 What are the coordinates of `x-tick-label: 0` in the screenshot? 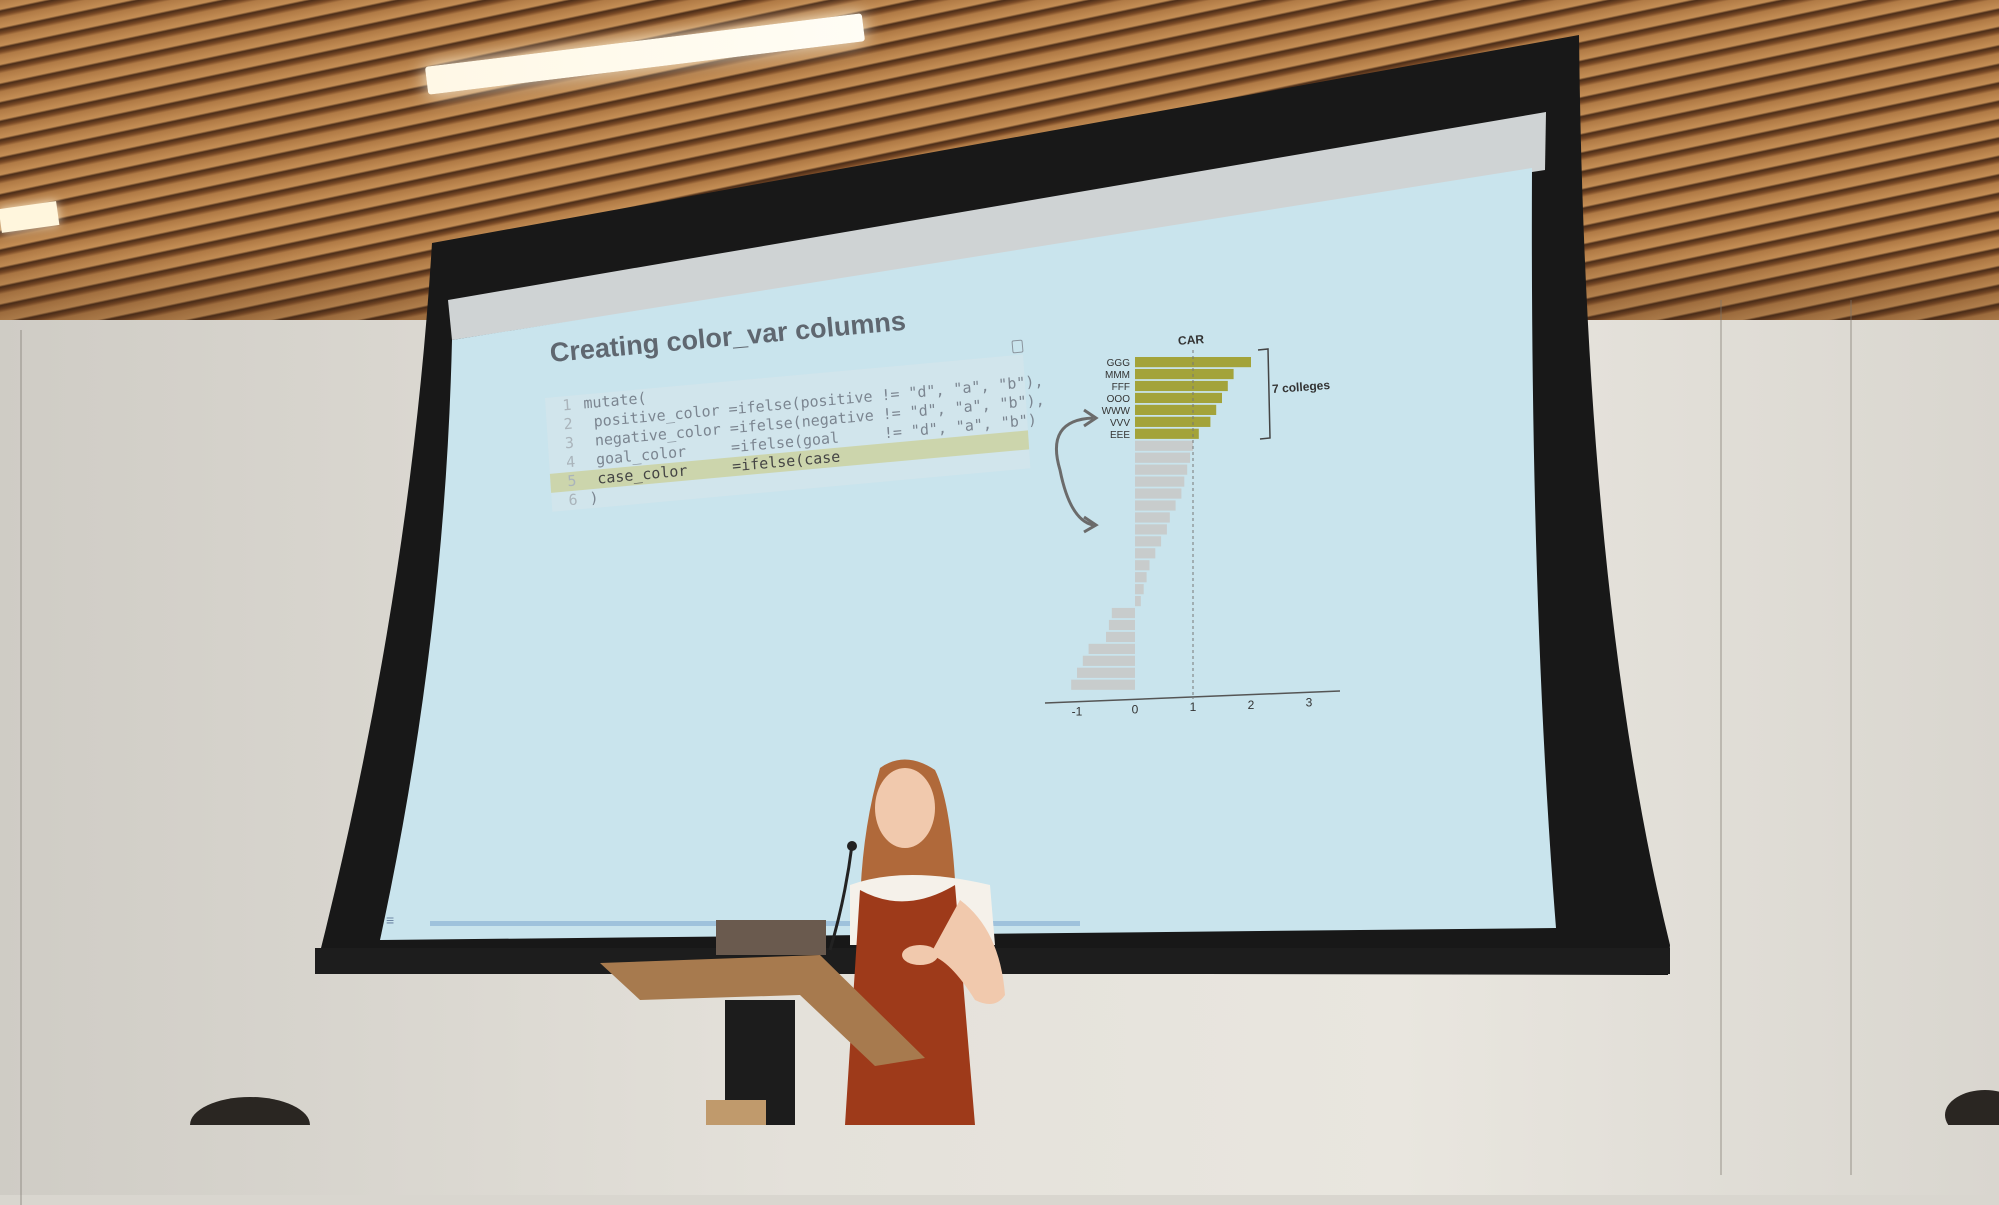 It's located at (1135, 709).